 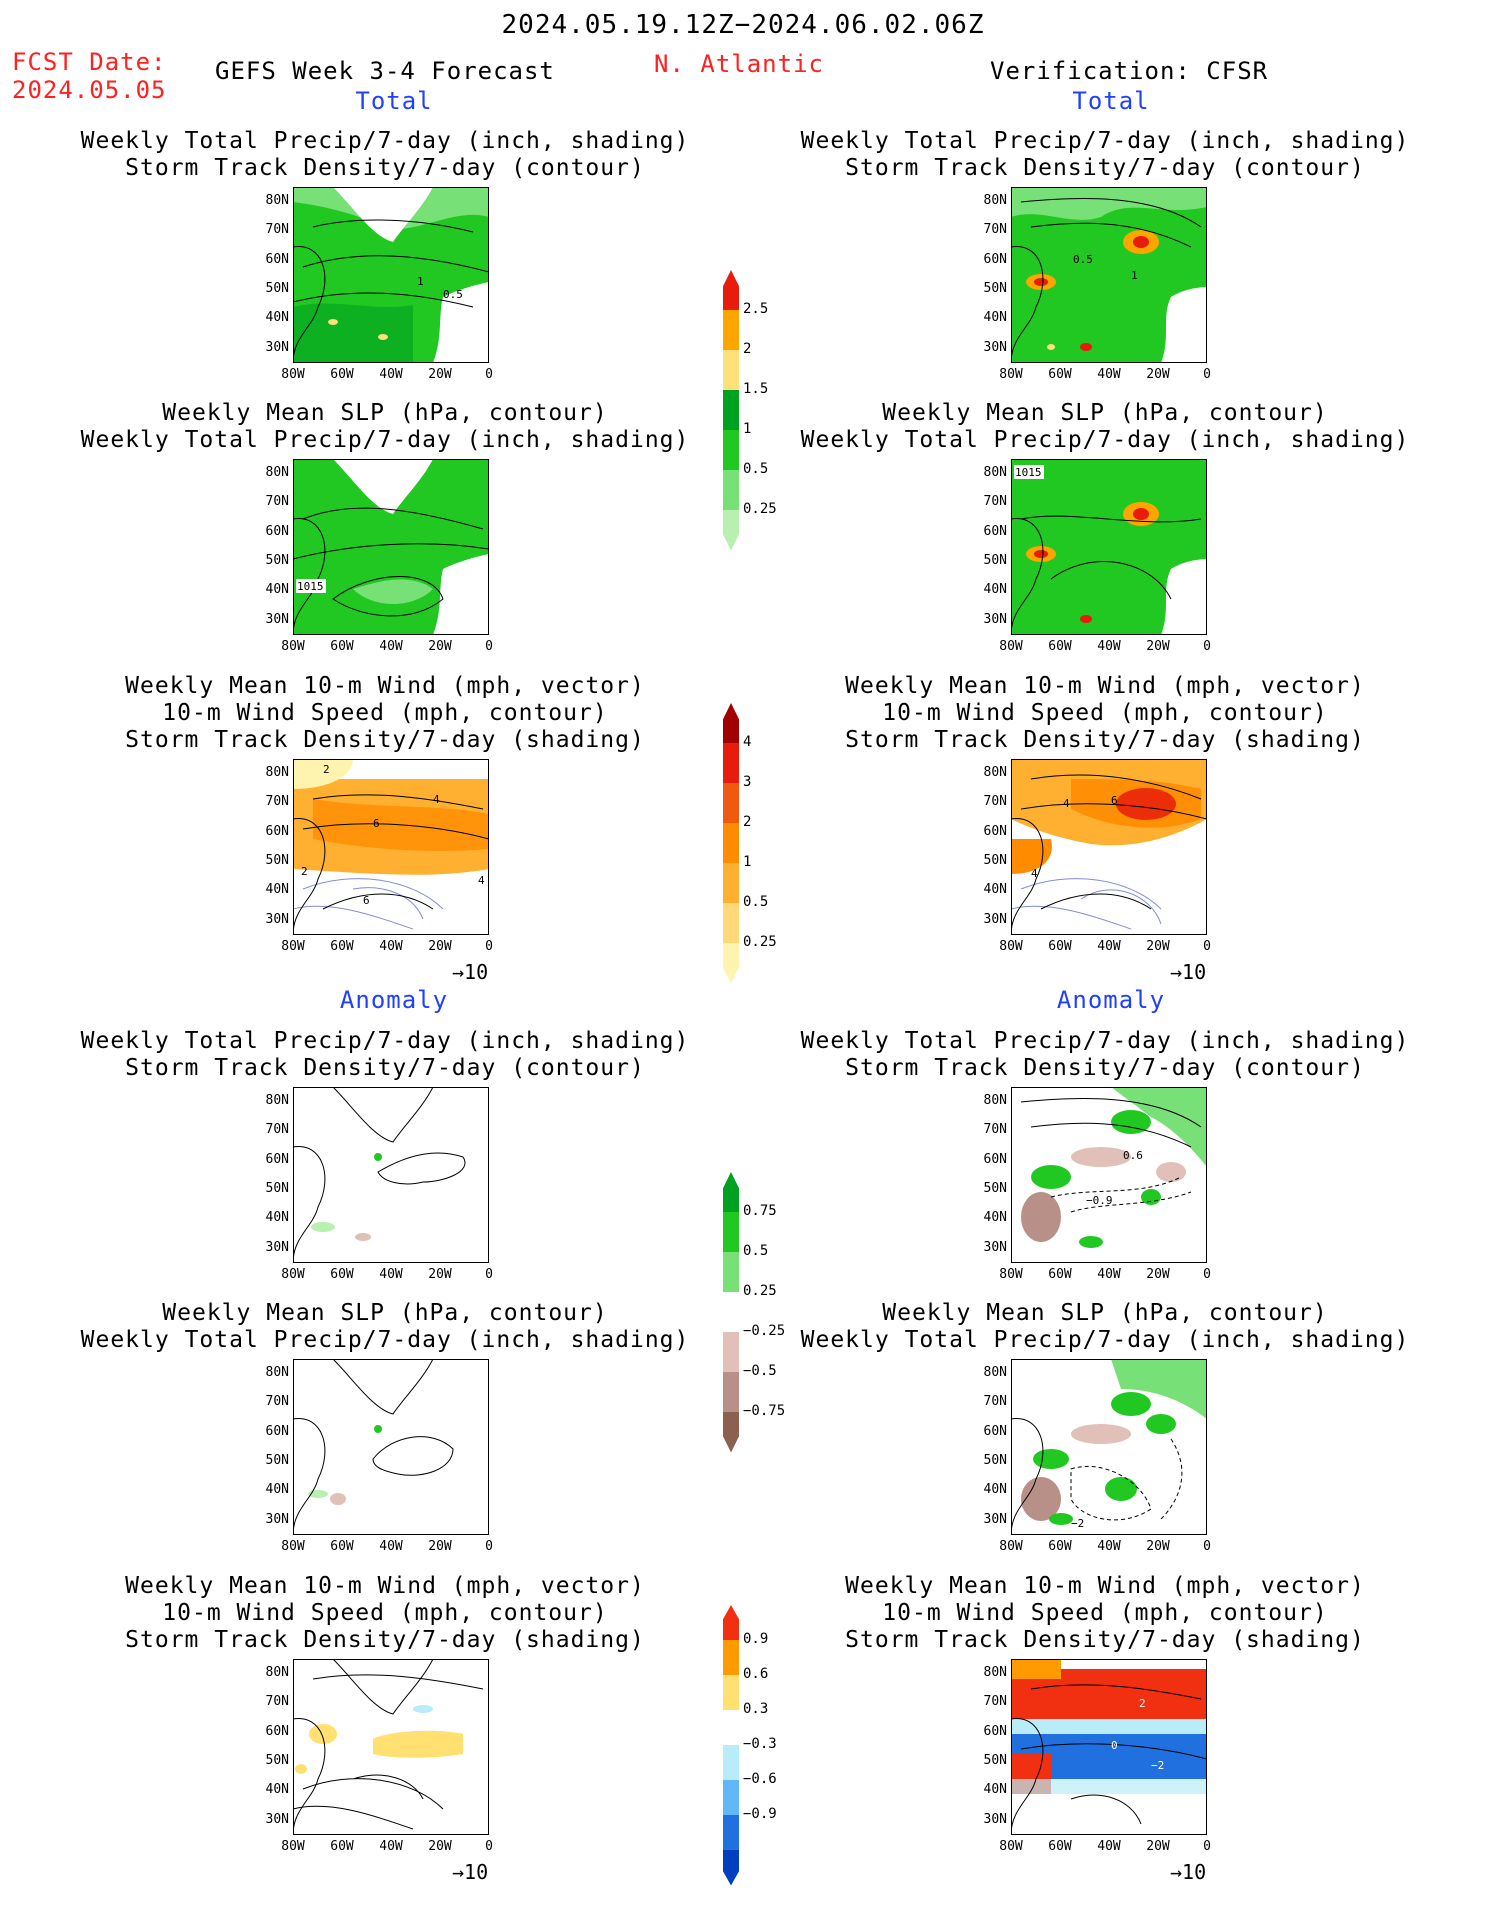 I want to click on vector-ref-ver-anom: →10, so click(x=1188, y=1872).